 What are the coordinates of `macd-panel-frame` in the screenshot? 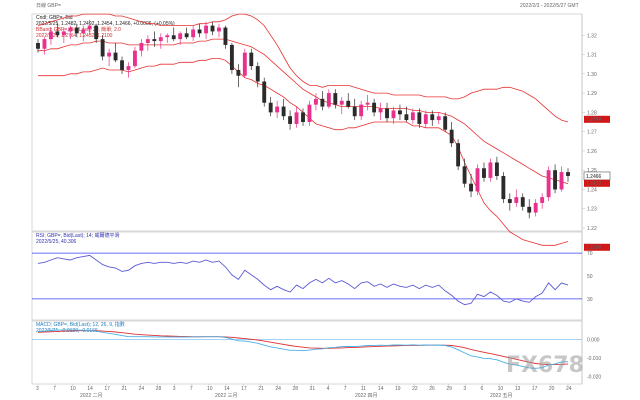 It's located at (307, 352).